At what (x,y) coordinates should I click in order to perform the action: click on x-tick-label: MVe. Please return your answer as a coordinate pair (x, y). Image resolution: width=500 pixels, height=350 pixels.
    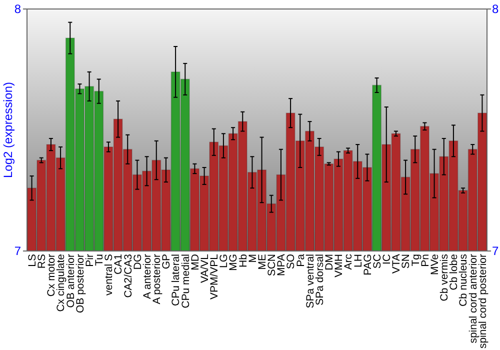
    Looking at the image, I should click on (434, 265).